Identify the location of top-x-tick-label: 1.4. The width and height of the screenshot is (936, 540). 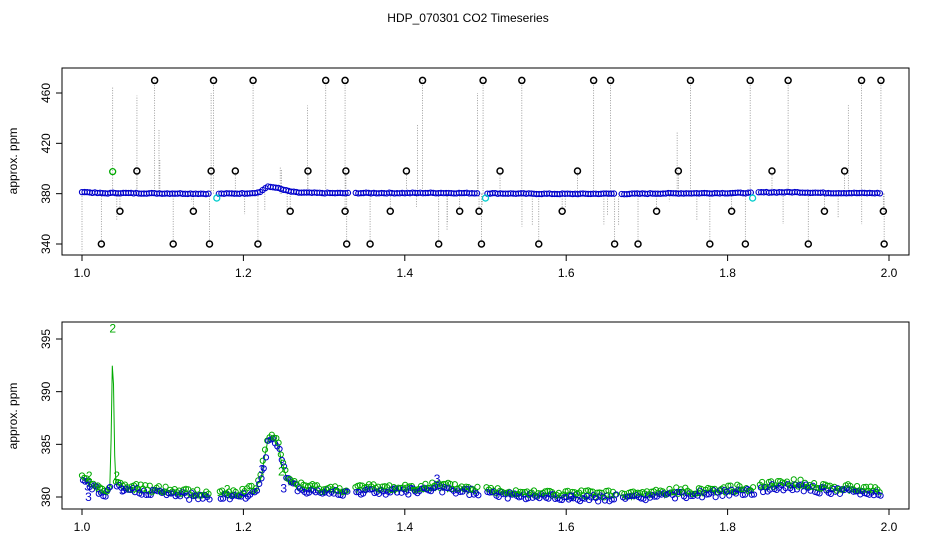
(404, 273).